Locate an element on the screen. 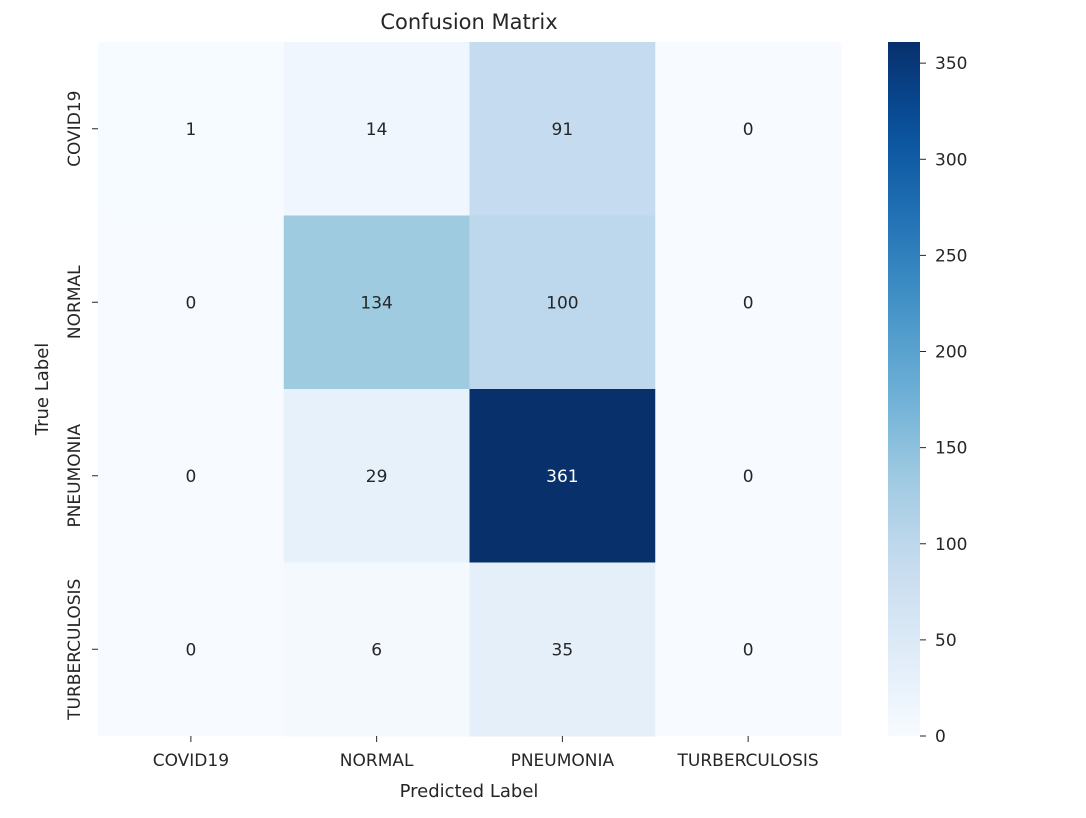  y-axis-label: True Label is located at coordinates (42, 390).